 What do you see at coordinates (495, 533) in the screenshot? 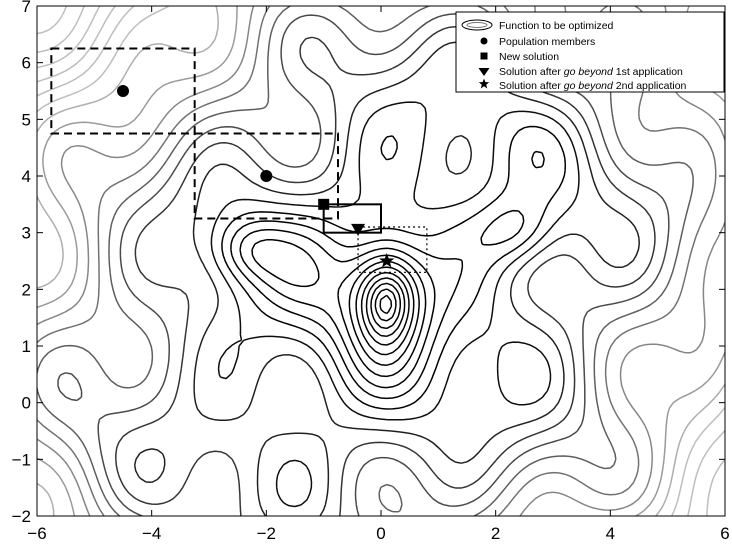
I see `x-tick-label: 2` at bounding box center [495, 533].